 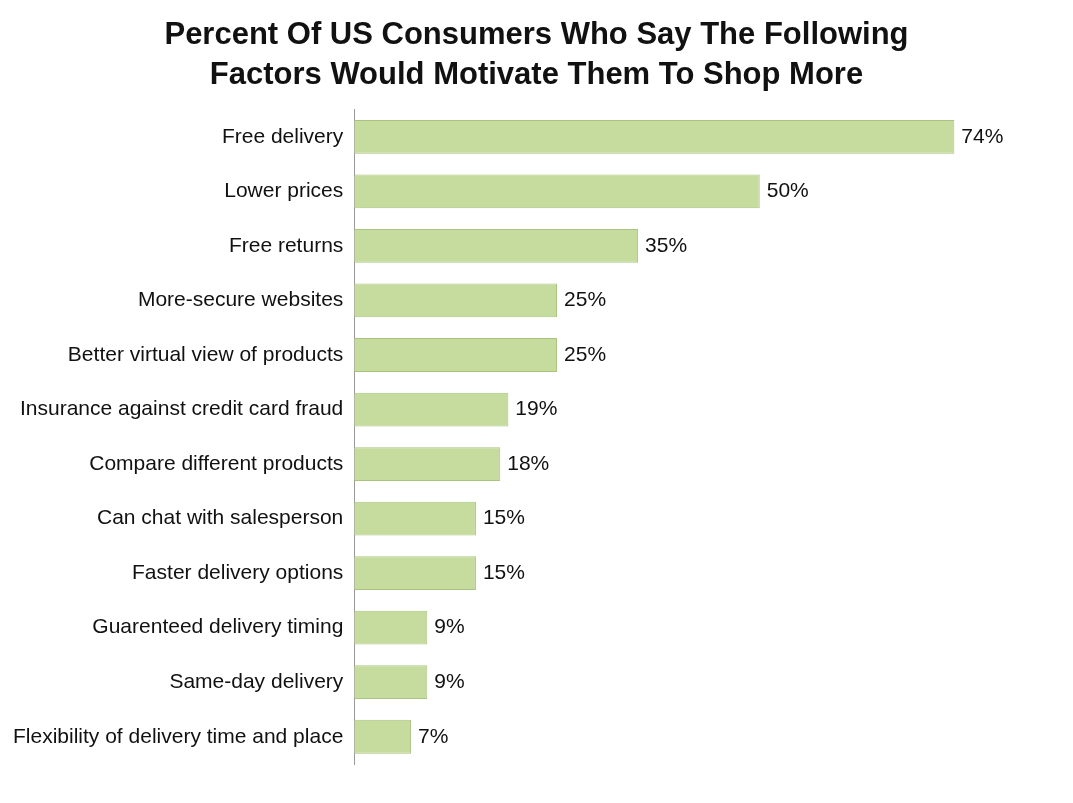 What do you see at coordinates (216, 462) in the screenshot?
I see `y-tick-label: Compare different products` at bounding box center [216, 462].